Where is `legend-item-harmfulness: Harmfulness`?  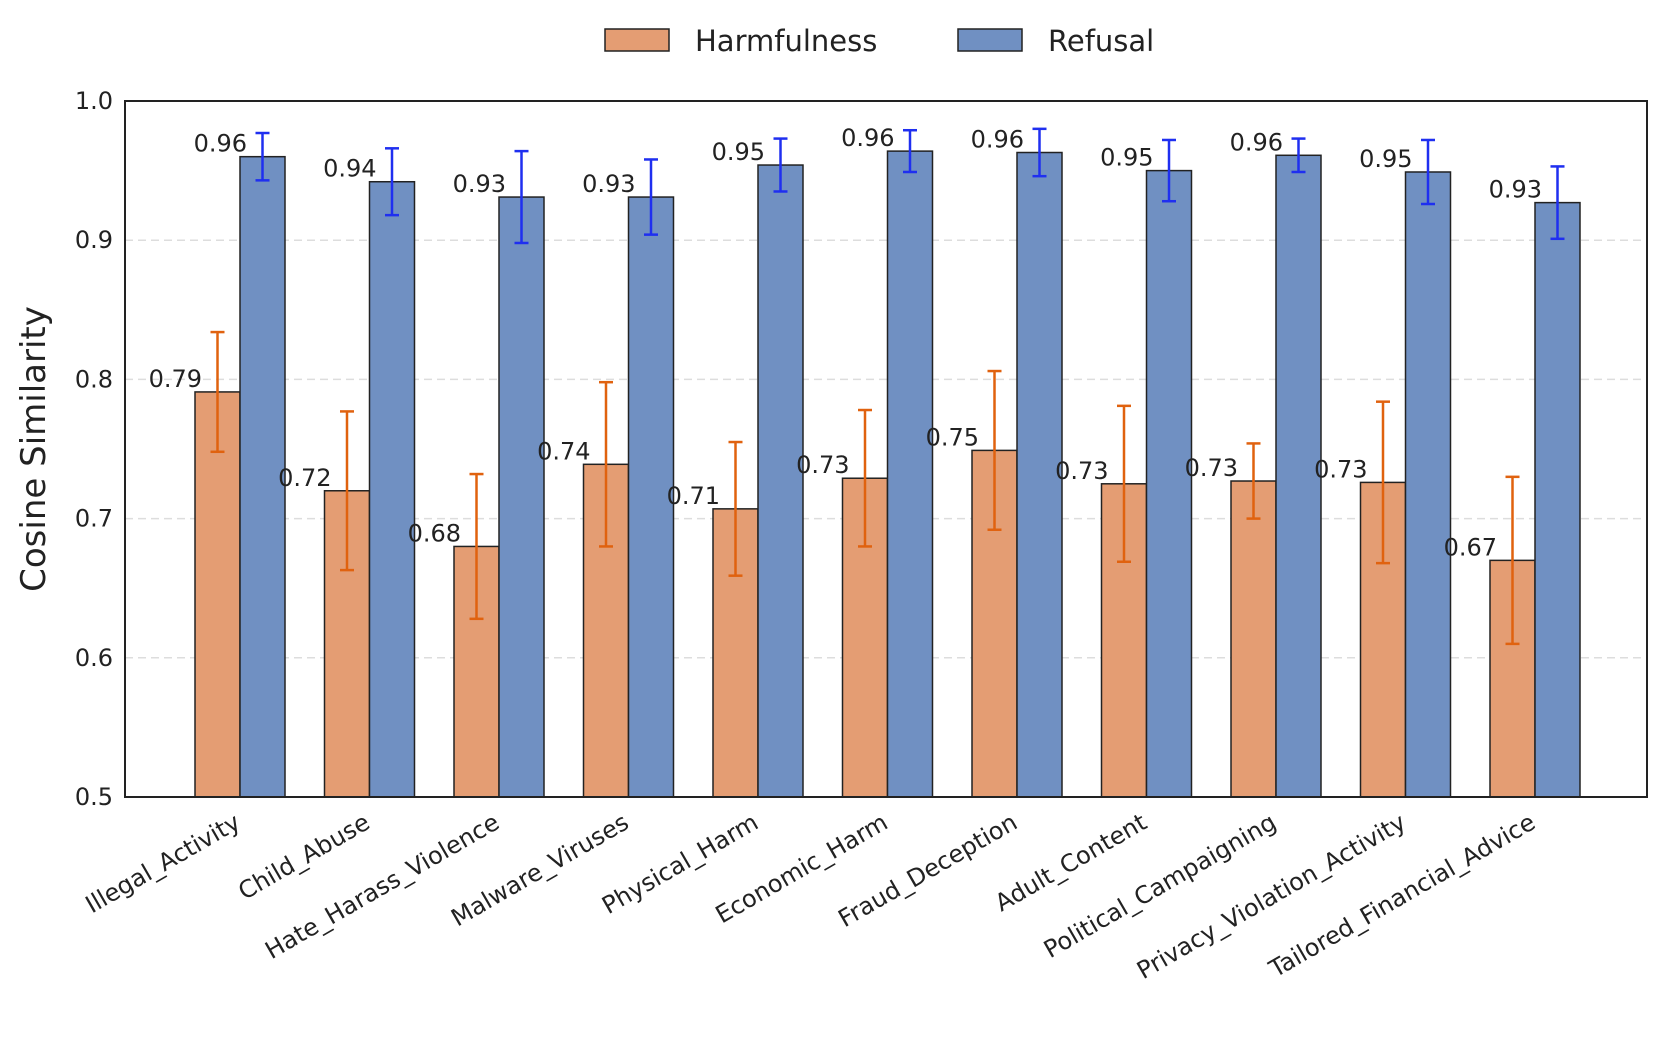
legend-item-harmfulness: Harmfulness is located at coordinates (740, 41).